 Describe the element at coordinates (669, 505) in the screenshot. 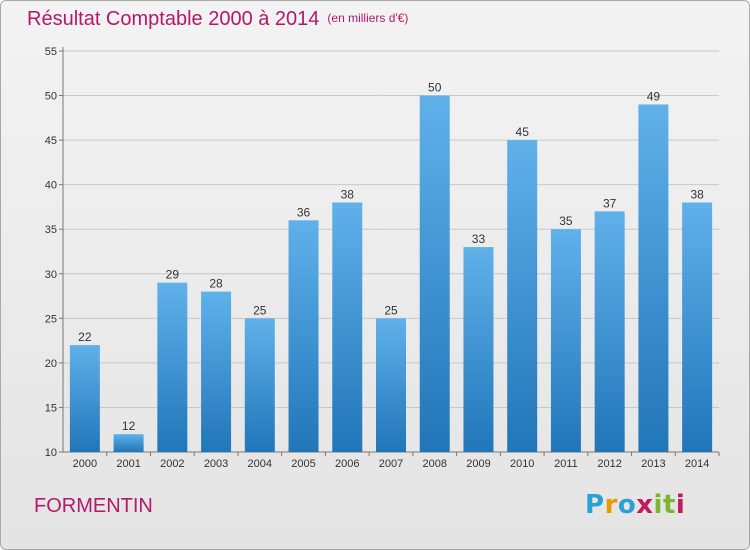

I see `logo-letter: t` at that location.